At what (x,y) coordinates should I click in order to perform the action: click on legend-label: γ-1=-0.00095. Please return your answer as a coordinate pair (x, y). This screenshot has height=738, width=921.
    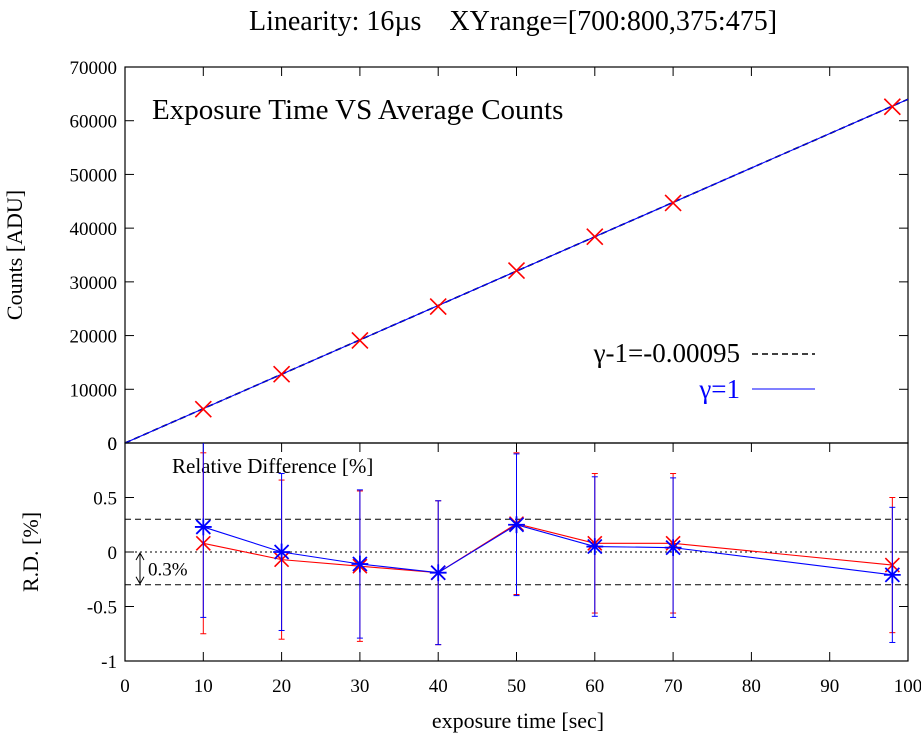
    Looking at the image, I should click on (666, 353).